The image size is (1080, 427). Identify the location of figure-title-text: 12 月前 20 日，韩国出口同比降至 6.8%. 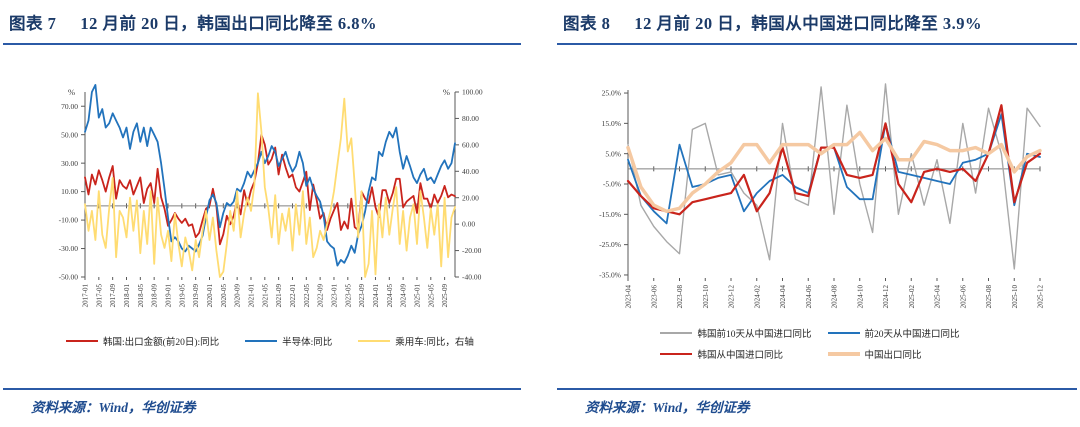
(228, 23).